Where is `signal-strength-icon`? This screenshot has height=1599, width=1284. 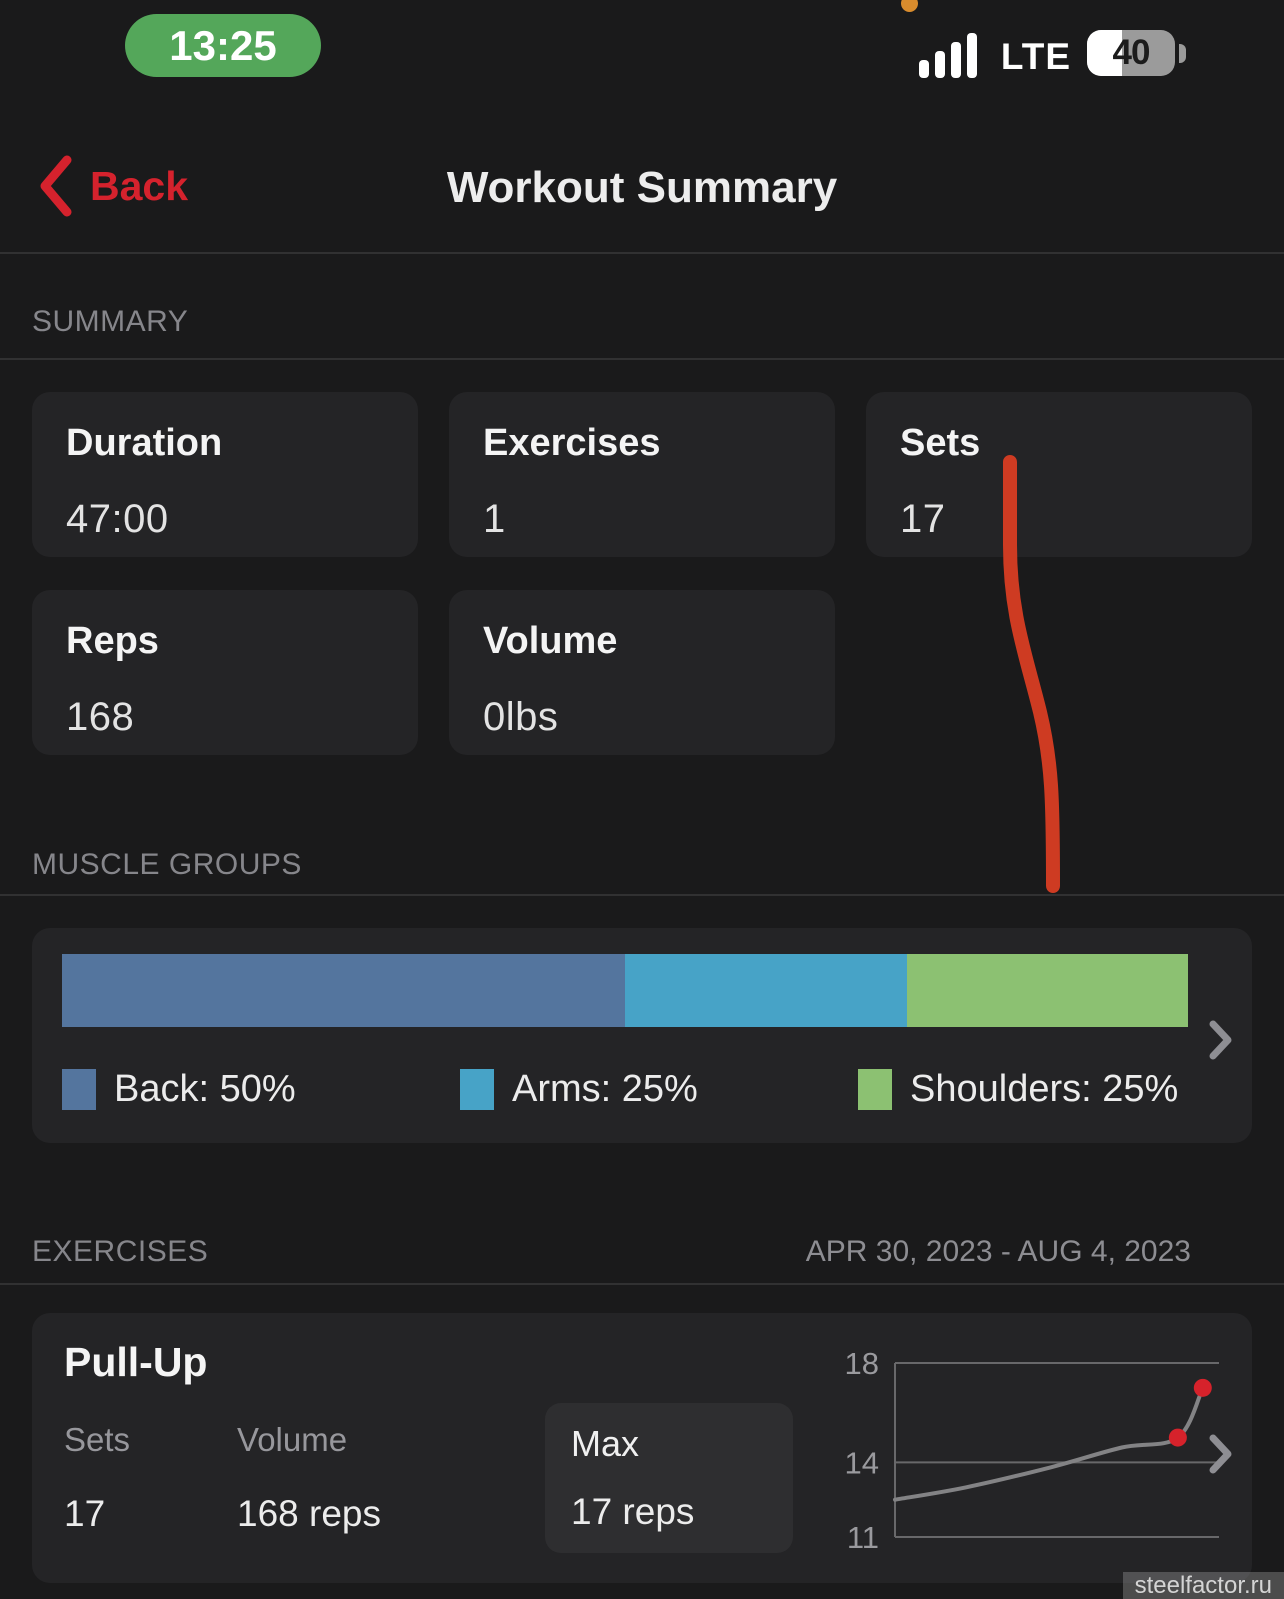 signal-strength-icon is located at coordinates (947, 55).